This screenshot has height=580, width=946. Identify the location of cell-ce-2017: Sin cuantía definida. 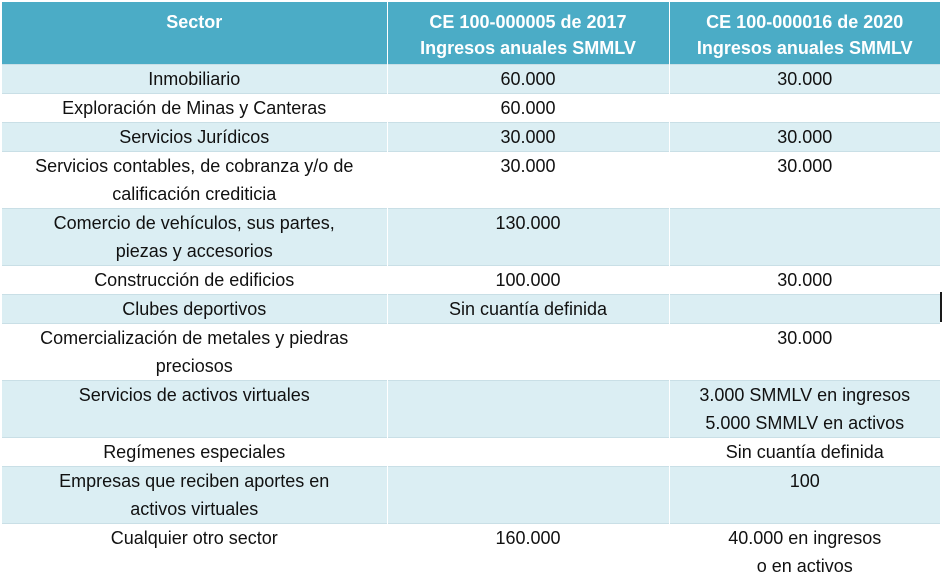
(528, 309).